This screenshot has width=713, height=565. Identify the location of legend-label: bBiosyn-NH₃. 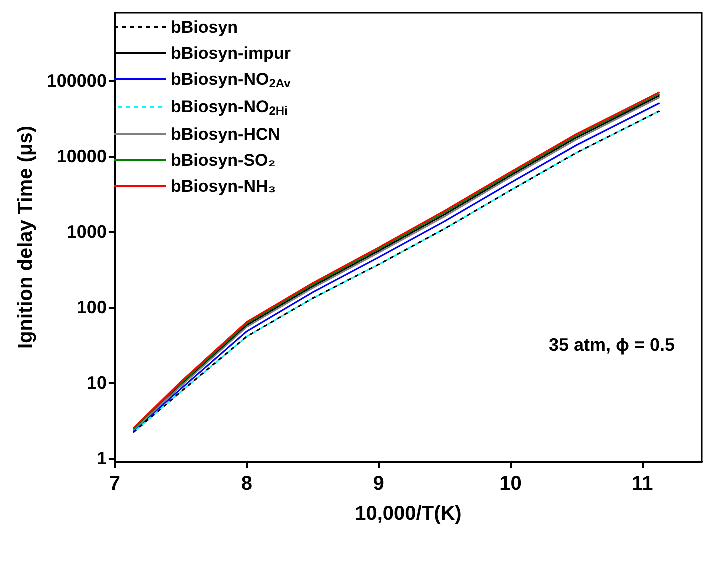
(223, 186).